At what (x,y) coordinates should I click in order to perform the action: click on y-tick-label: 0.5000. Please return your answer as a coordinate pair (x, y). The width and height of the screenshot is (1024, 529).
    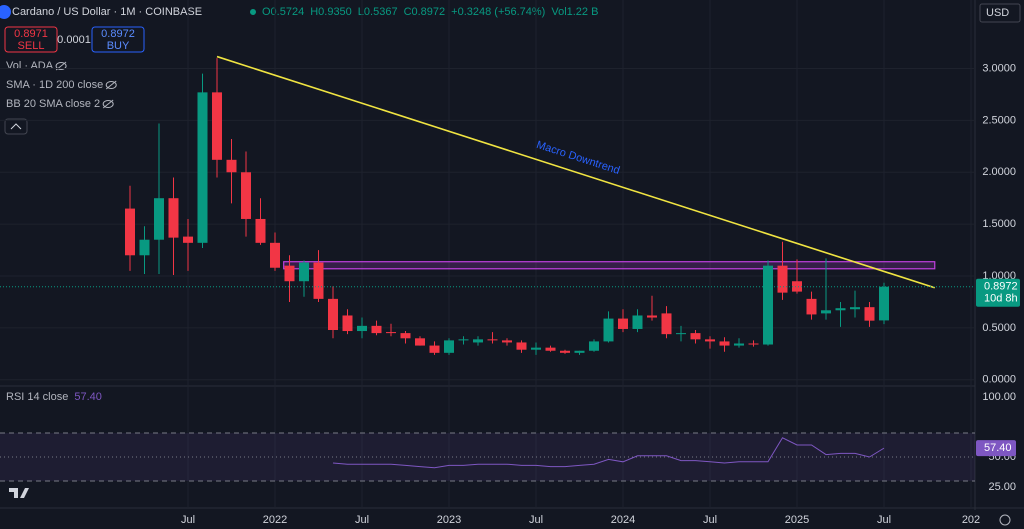
    Looking at the image, I should click on (999, 328).